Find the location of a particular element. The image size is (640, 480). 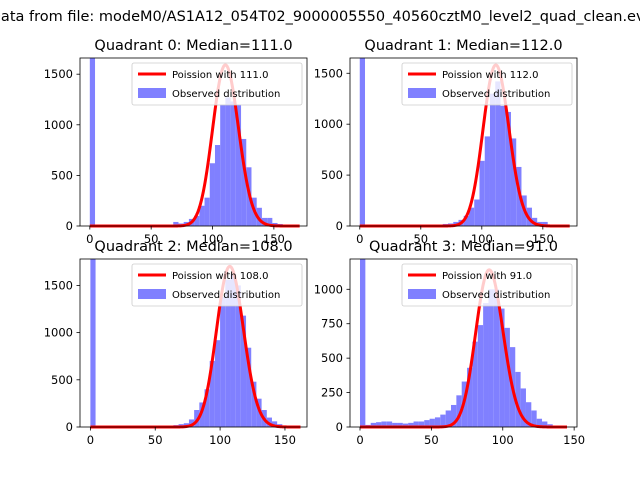

legend-poisson-label: Poission with 108.0 is located at coordinates (220, 276).